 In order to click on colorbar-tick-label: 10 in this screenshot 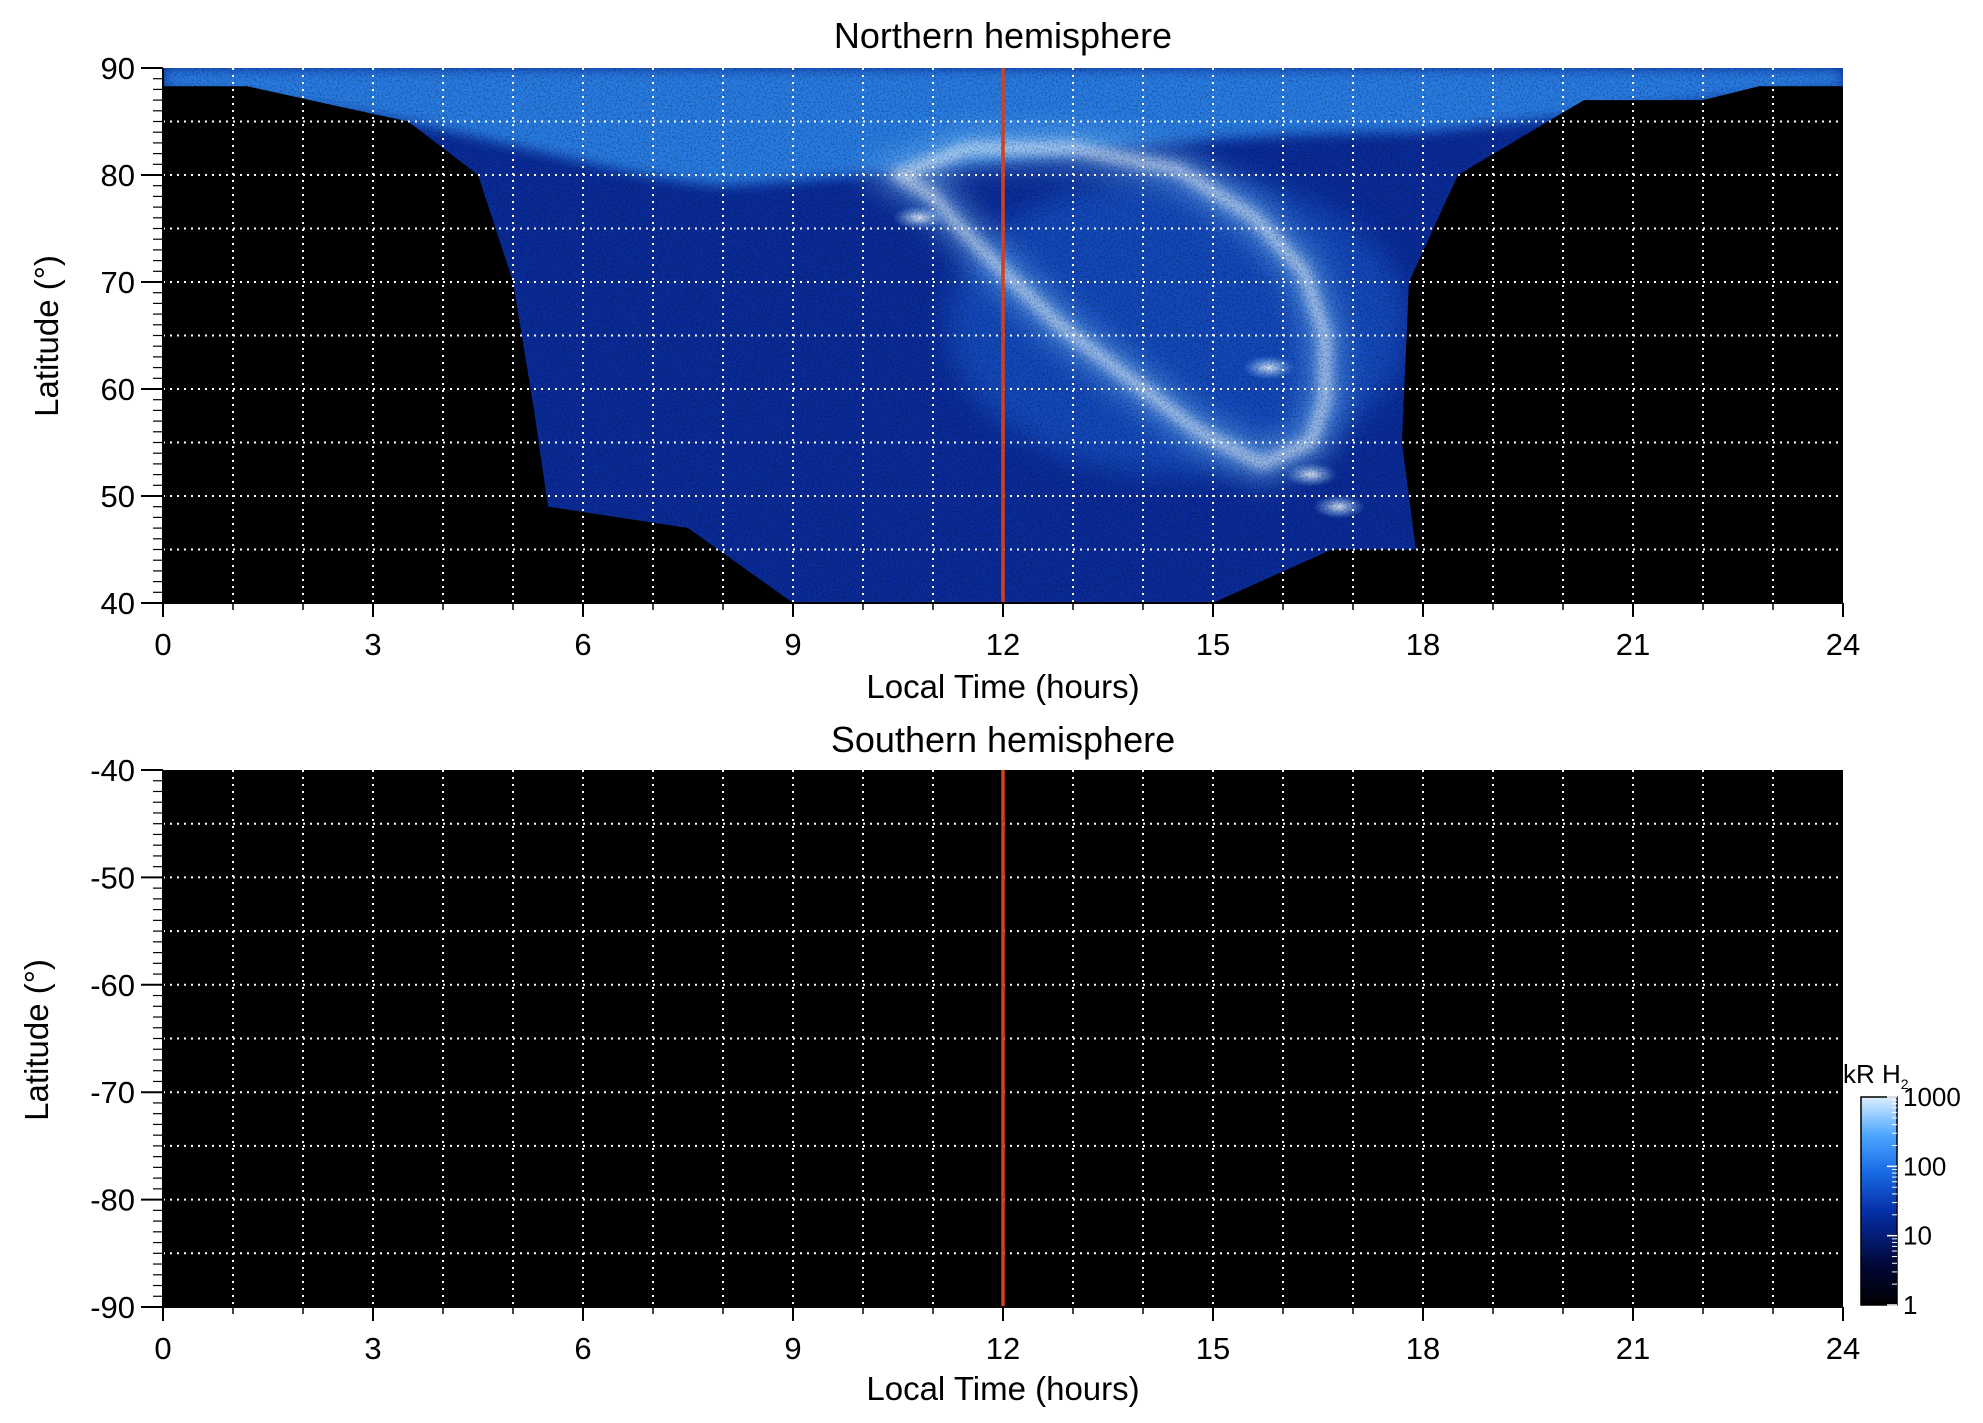, I will do `click(1917, 1236)`.